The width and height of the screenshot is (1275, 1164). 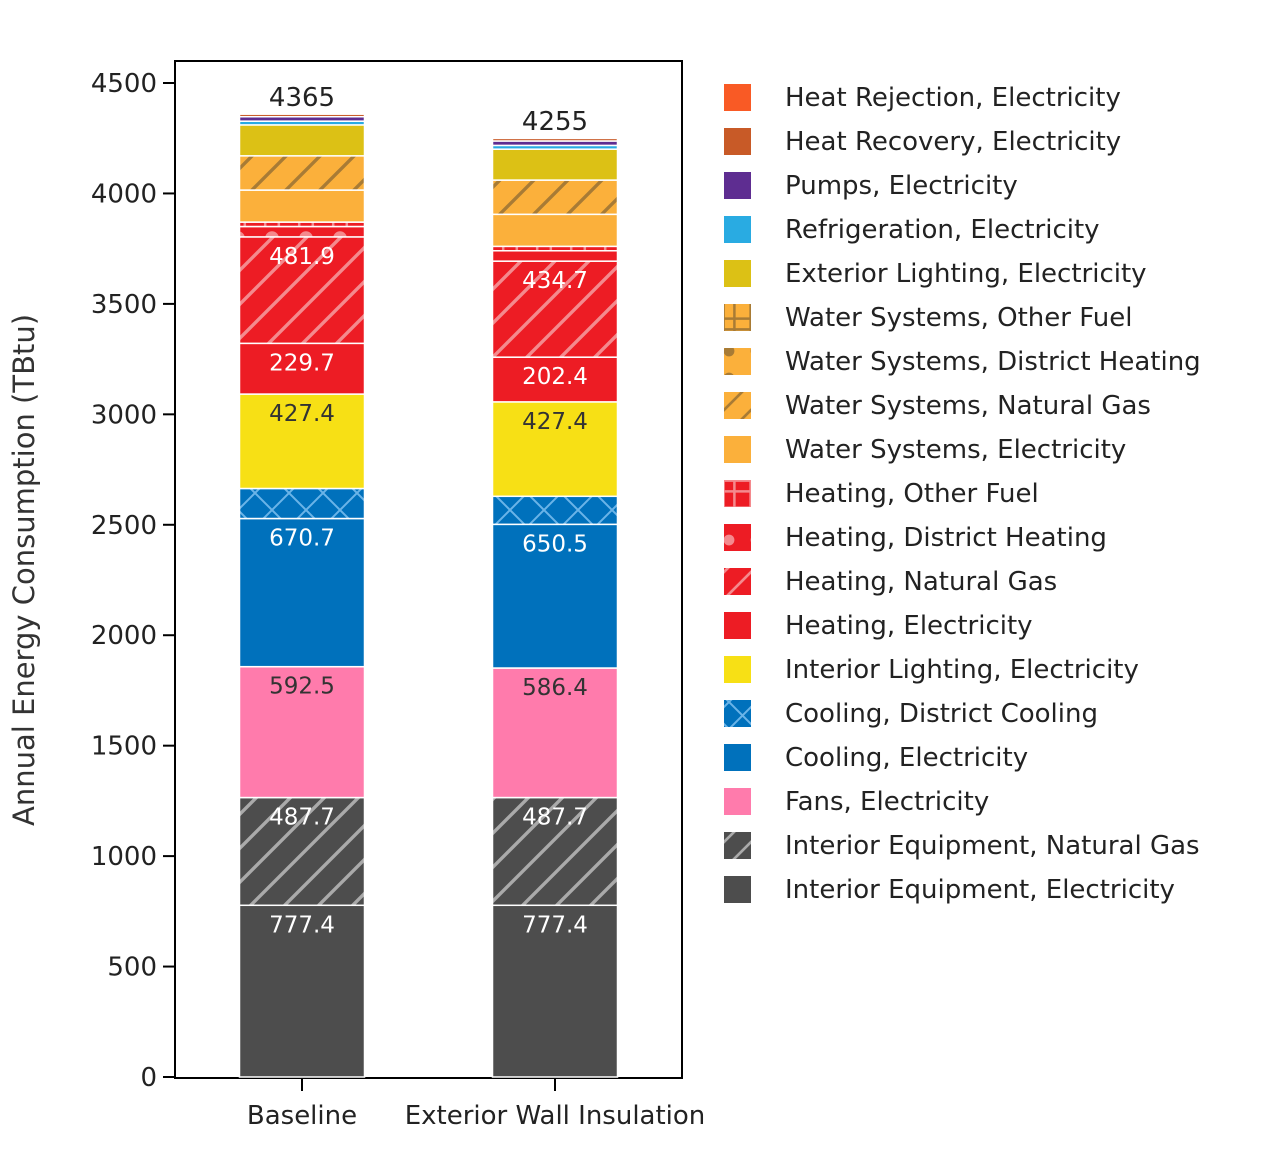 I want to click on bar-stack: 777.4 487.7 592.5 670.7 427.4 229.7 481.9 4365, so click(x=302, y=580).